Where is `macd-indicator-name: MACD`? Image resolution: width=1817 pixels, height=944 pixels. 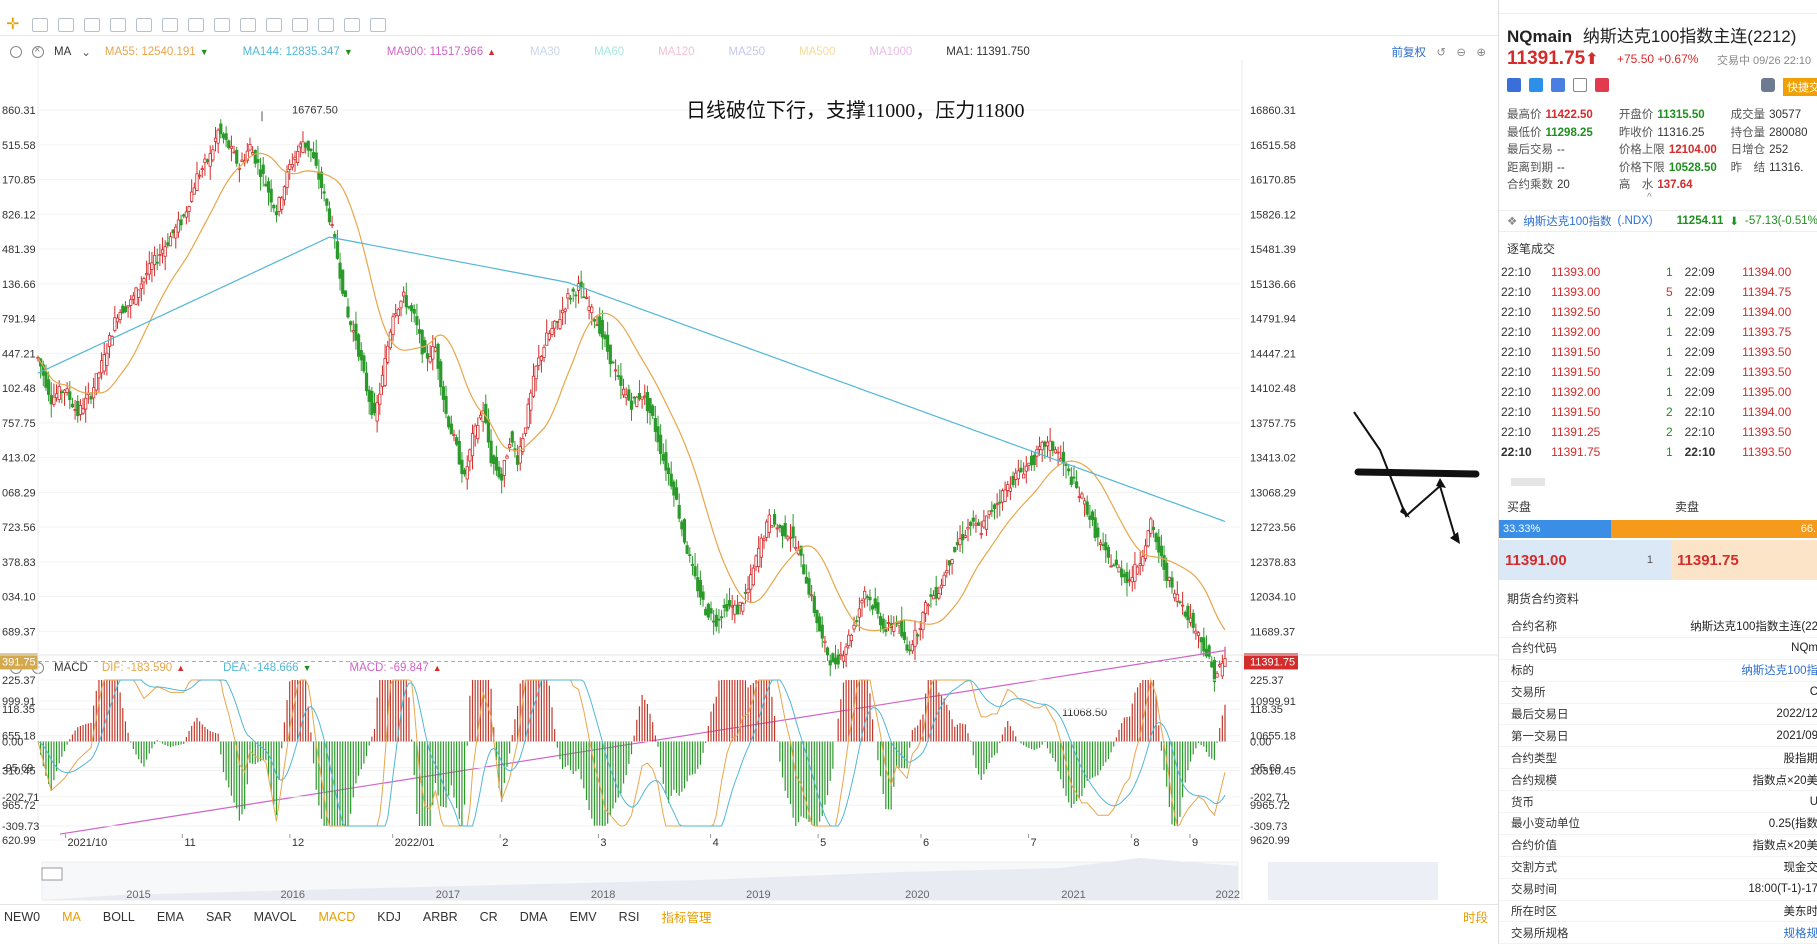
macd-indicator-name: MACD is located at coordinates (71, 668).